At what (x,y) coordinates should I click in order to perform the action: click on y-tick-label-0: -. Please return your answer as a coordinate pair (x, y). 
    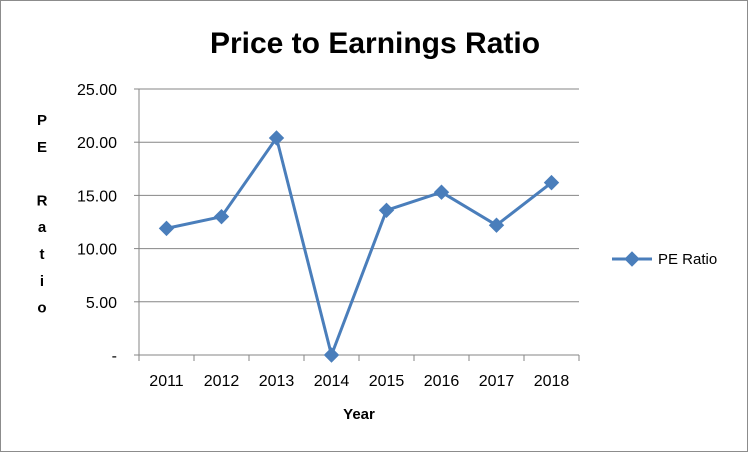
    Looking at the image, I should click on (114, 356).